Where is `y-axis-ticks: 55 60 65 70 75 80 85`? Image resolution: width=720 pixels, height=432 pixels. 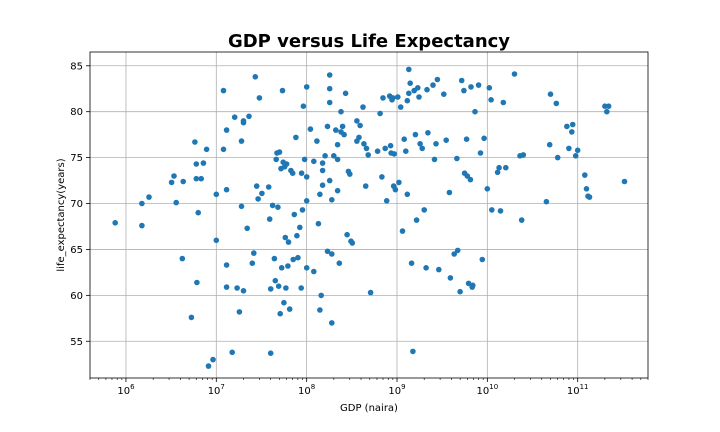 y-axis-ticks: 55 60 65 70 75 80 85 is located at coordinates (80, 204).